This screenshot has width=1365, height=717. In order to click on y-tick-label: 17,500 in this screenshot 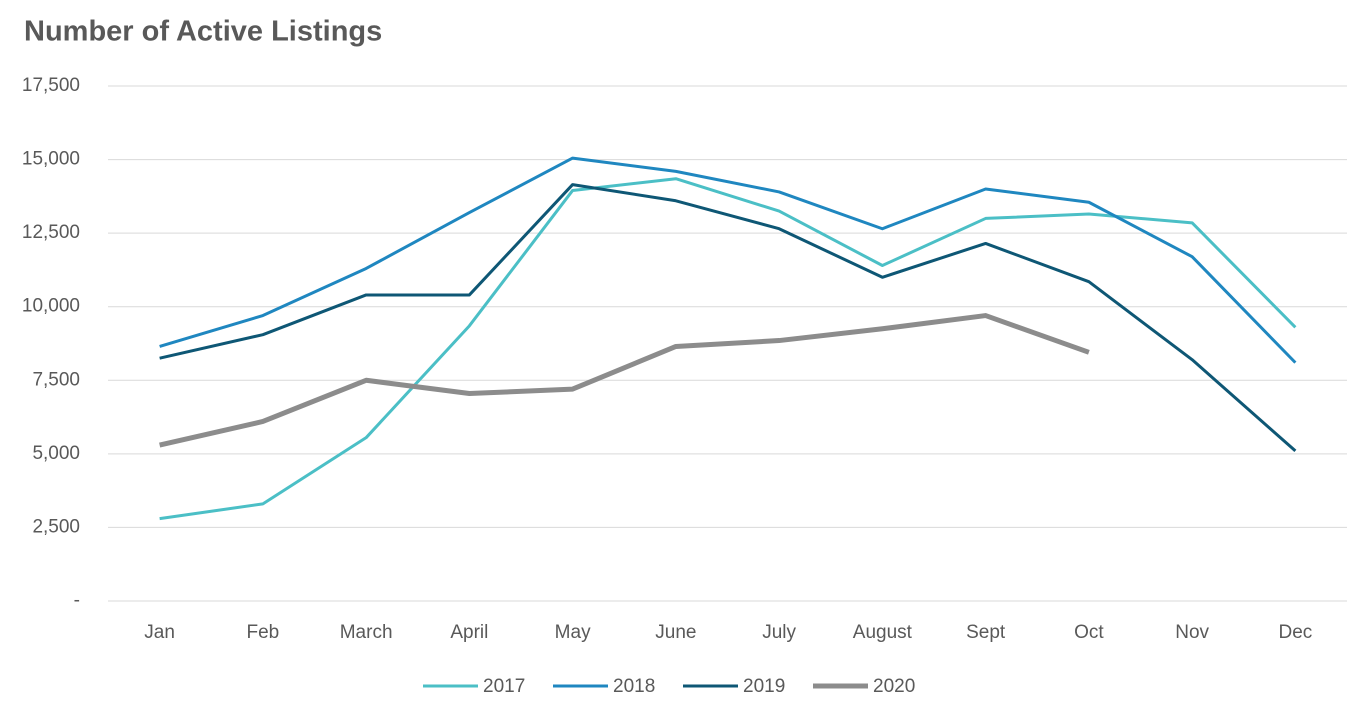, I will do `click(51, 85)`.